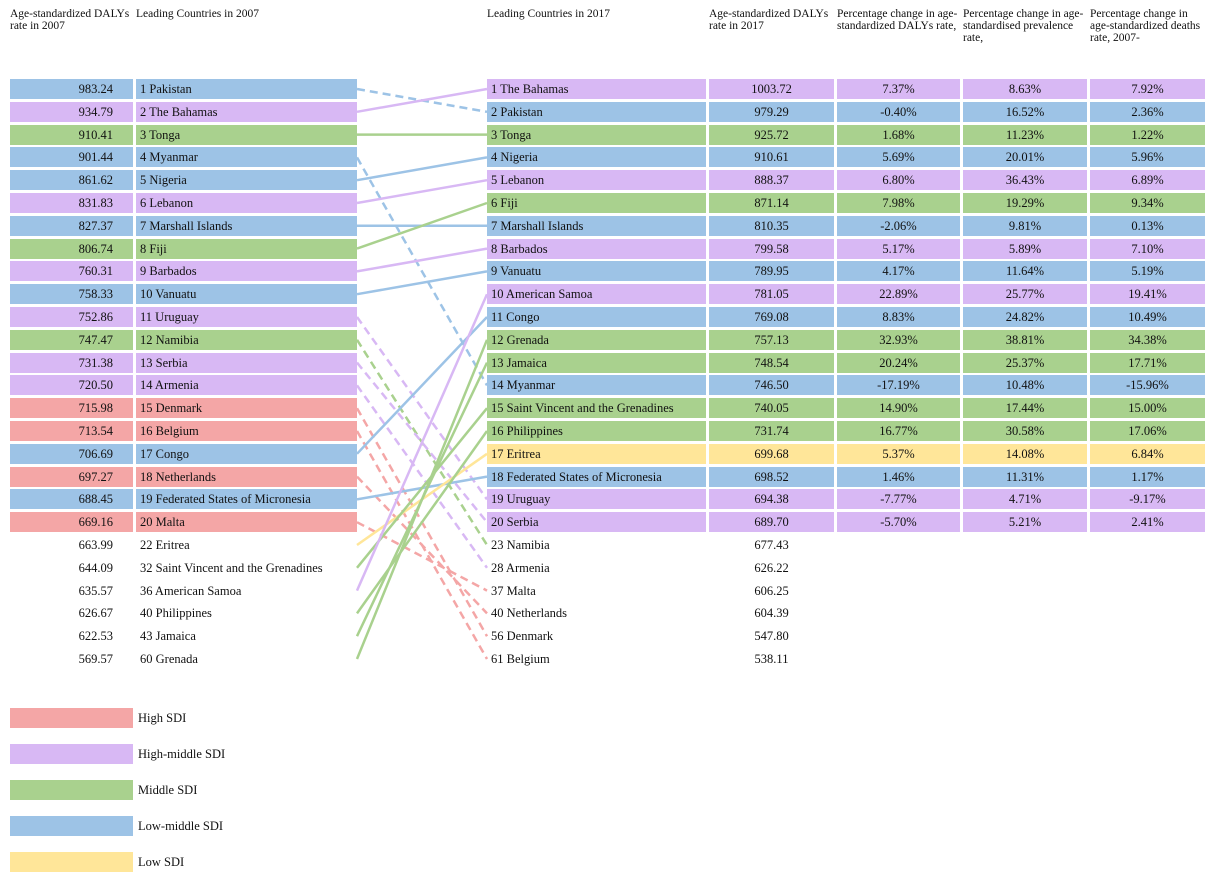 This screenshot has width=1205, height=873. Describe the element at coordinates (898, 385) in the screenshot. I see `daly-change: -17.19%` at that location.